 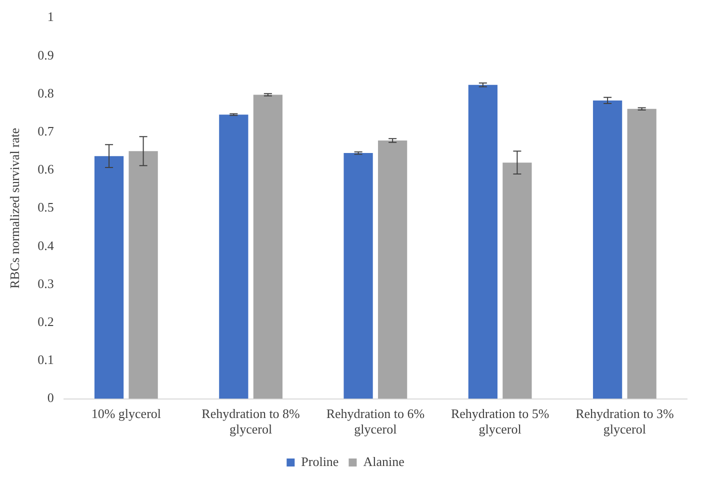 What do you see at coordinates (375, 421) in the screenshot?
I see `x-tick-label: Rehydration to 6% glycerol` at bounding box center [375, 421].